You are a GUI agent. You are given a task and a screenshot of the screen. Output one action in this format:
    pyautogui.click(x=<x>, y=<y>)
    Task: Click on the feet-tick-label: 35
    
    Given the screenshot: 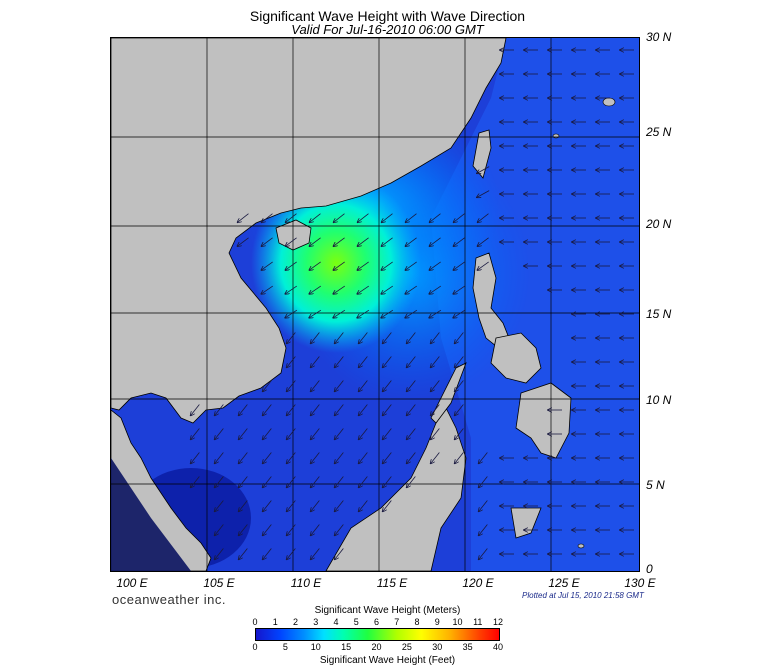 What is the action you would take?
    pyautogui.click(x=467, y=647)
    